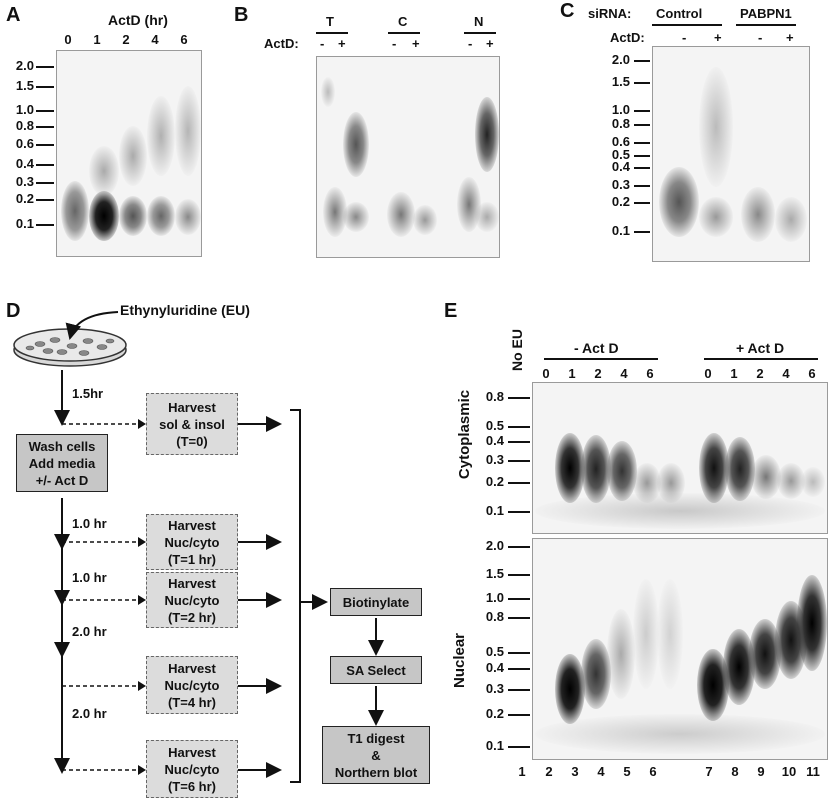  Describe the element at coordinates (192, 441) in the screenshot. I see `harvest-box-line: (T=0)` at that location.